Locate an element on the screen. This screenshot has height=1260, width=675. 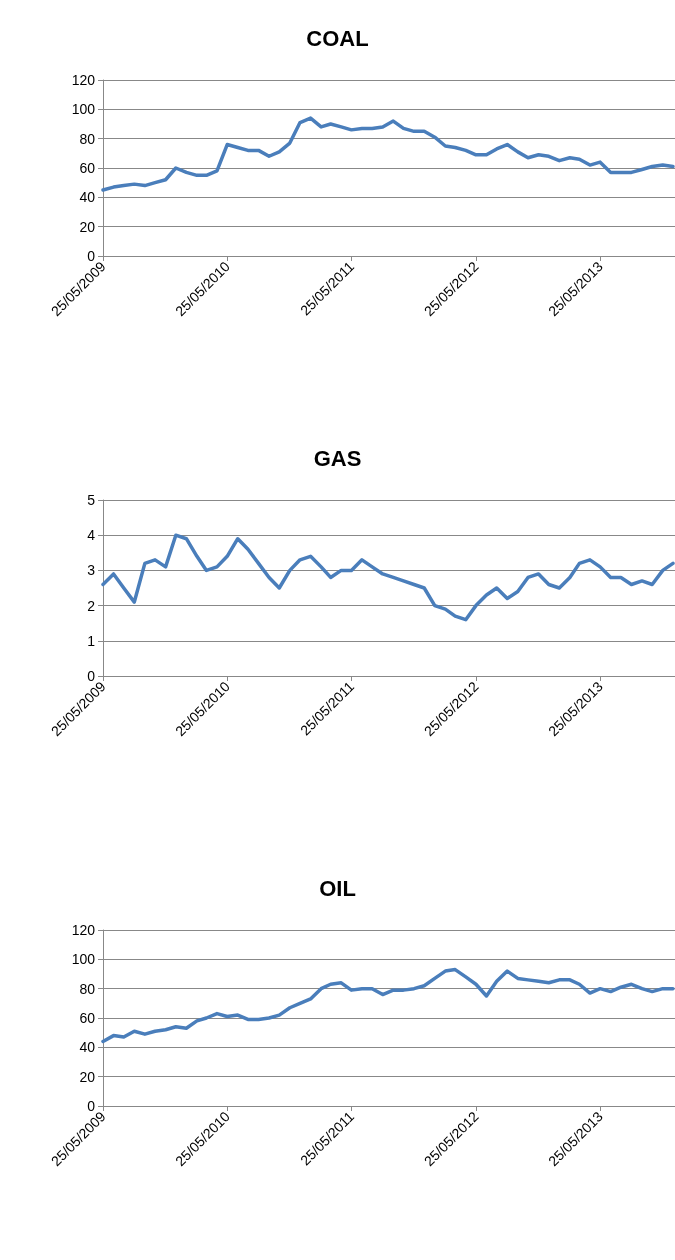
y-tick-label: 5 is located at coordinates (91, 500).